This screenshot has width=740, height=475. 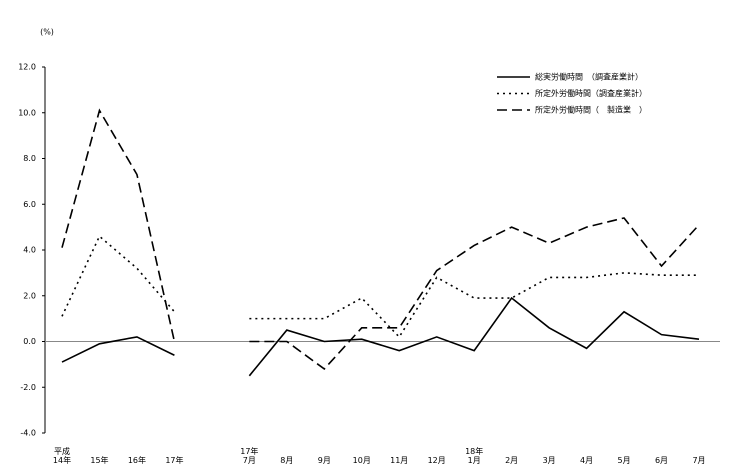 What do you see at coordinates (587, 460) in the screenshot?
I see `x-tick-label: 4月` at bounding box center [587, 460].